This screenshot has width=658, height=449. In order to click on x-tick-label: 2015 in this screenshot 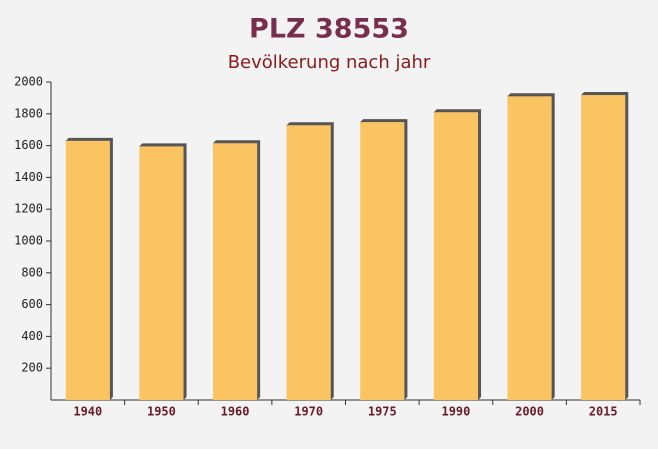, I will do `click(603, 412)`.